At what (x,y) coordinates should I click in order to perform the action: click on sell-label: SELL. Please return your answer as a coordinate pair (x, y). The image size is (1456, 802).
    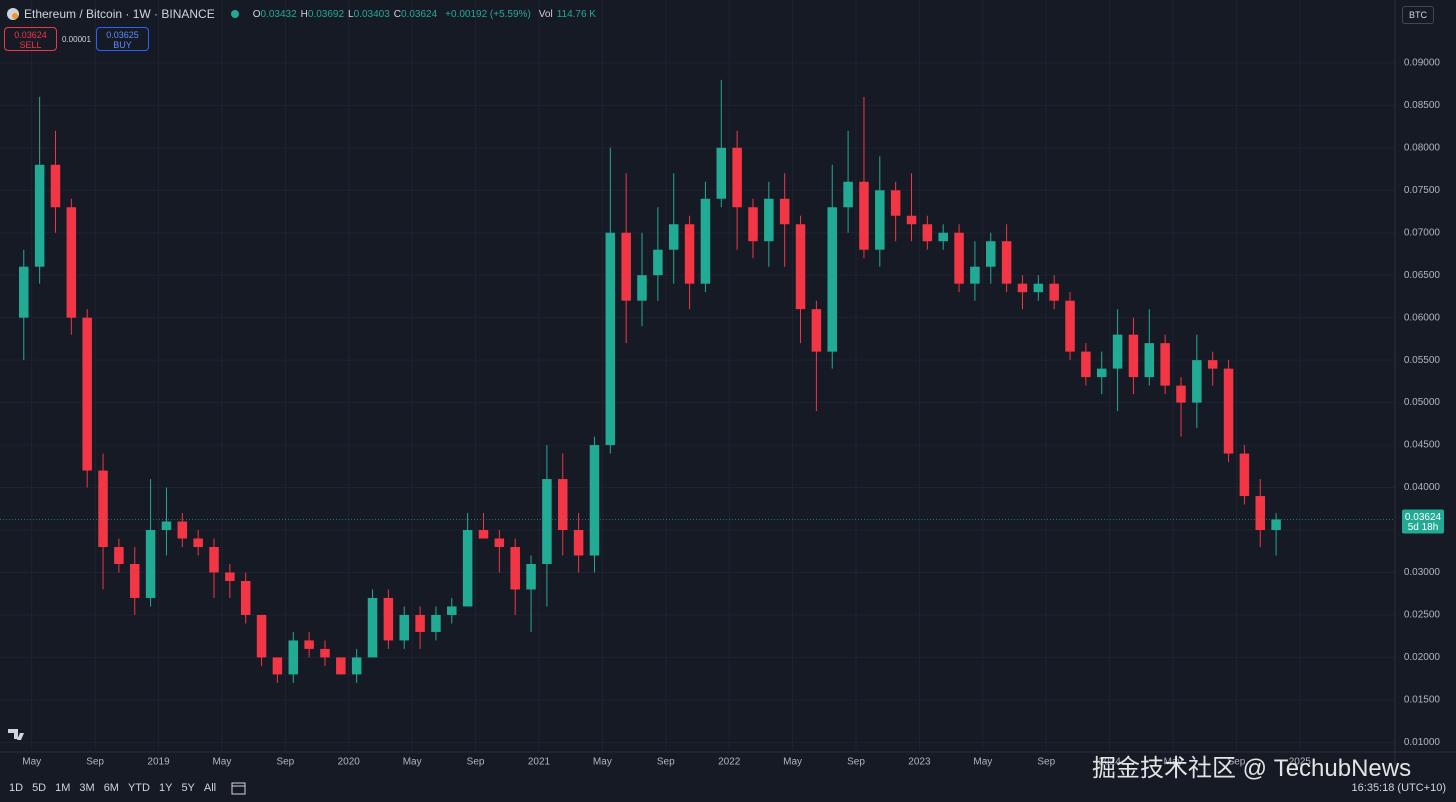
    Looking at the image, I should click on (30, 45).